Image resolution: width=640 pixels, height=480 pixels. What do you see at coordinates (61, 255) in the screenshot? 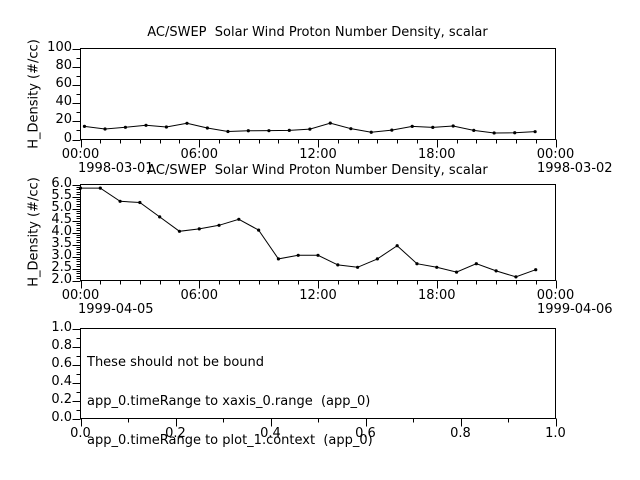
I see `y-tick-label: 3.0` at bounding box center [61, 255].